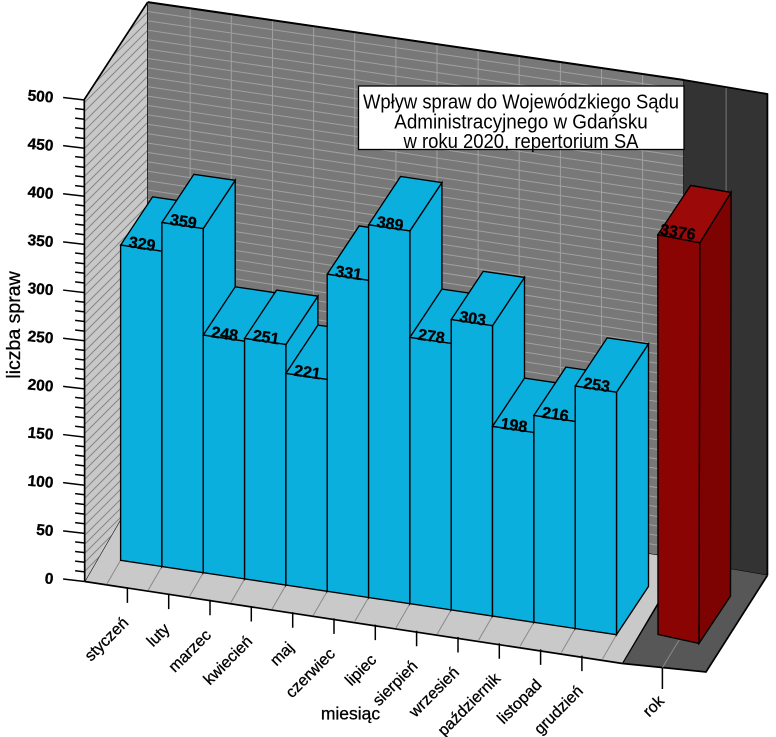 This screenshot has height=737, width=776. What do you see at coordinates (49, 579) in the screenshot?
I see `svg-text: 0` at bounding box center [49, 579].